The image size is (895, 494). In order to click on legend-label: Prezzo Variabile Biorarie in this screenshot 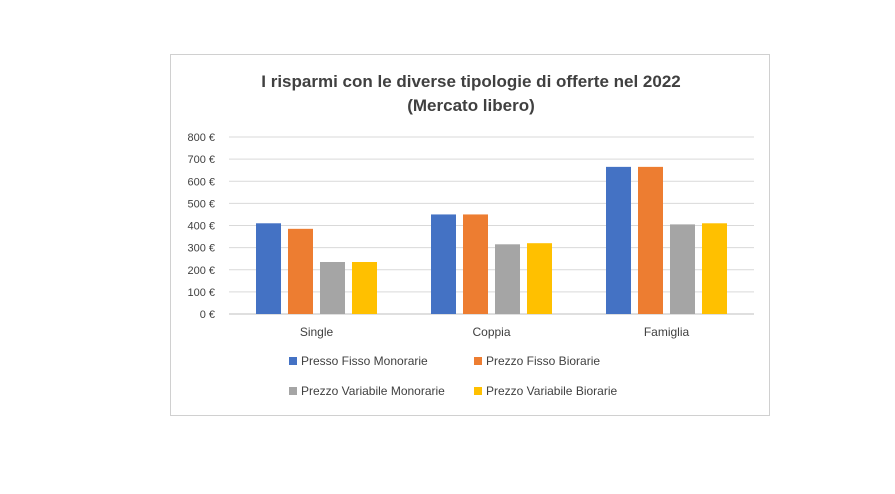, I will do `click(551, 391)`.